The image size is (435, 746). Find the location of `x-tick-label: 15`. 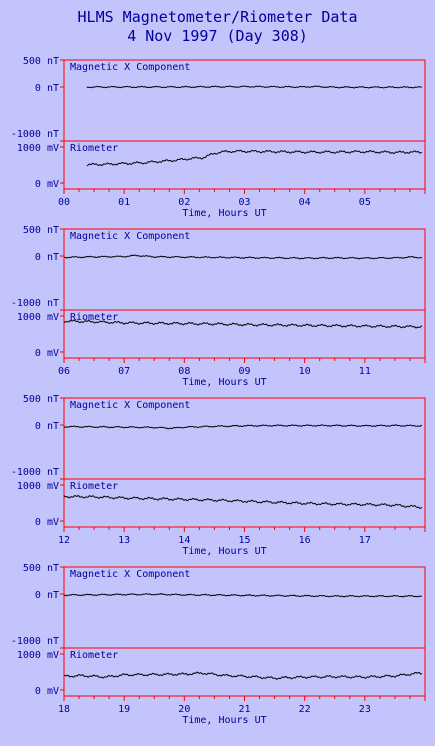

x-tick-label: 15 is located at coordinates (244, 540).